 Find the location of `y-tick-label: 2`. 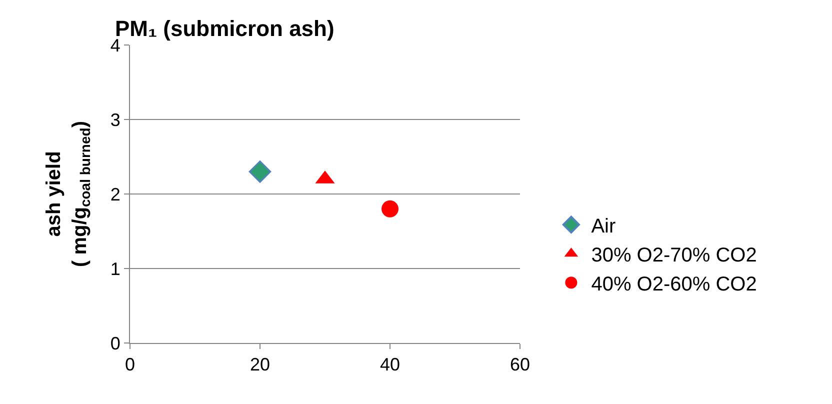

y-tick-label: 2 is located at coordinates (115, 194).